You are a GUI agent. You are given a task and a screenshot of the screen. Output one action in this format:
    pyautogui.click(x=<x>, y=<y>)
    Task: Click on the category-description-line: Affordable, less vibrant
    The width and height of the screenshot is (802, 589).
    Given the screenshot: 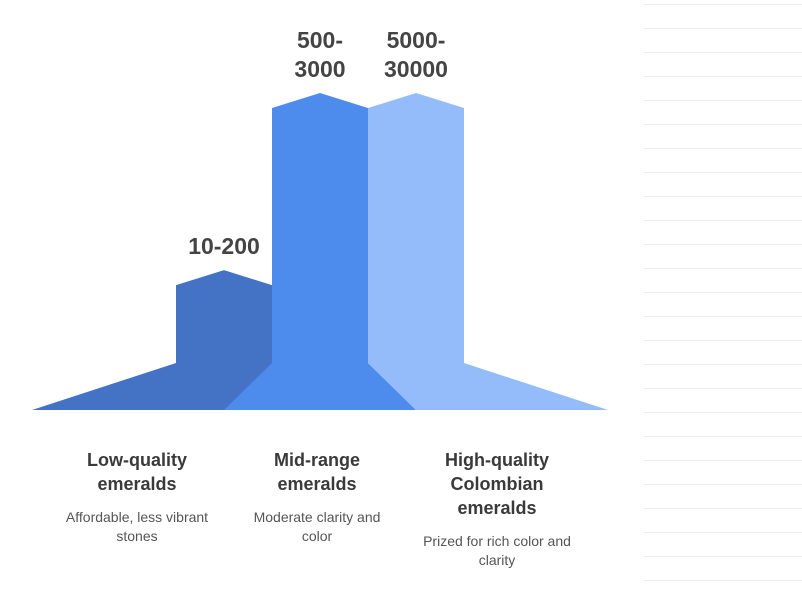 What is the action you would take?
    pyautogui.click(x=137, y=517)
    